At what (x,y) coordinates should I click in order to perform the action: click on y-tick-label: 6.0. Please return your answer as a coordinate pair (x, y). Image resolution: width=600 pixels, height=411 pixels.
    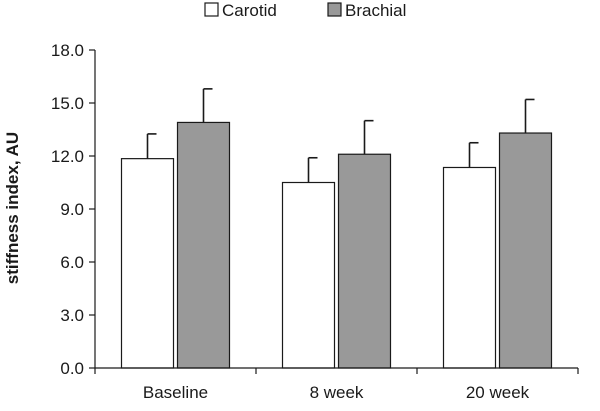
    Looking at the image, I should click on (72, 262).